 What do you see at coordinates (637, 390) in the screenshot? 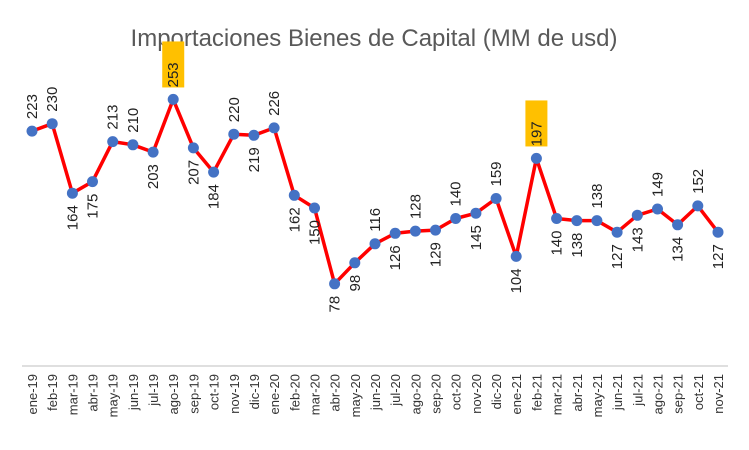
I see `x-tick-label: jul-21` at bounding box center [637, 390].